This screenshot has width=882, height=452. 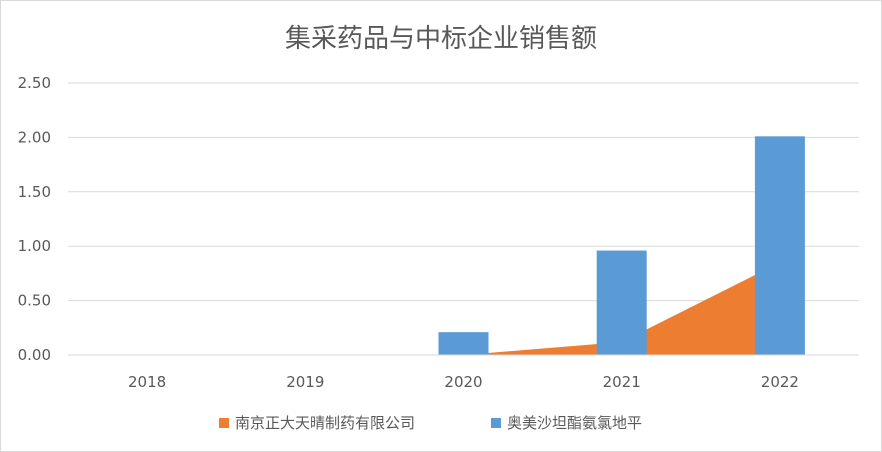 I want to click on x-tick-label: 2022, so click(x=780, y=382).